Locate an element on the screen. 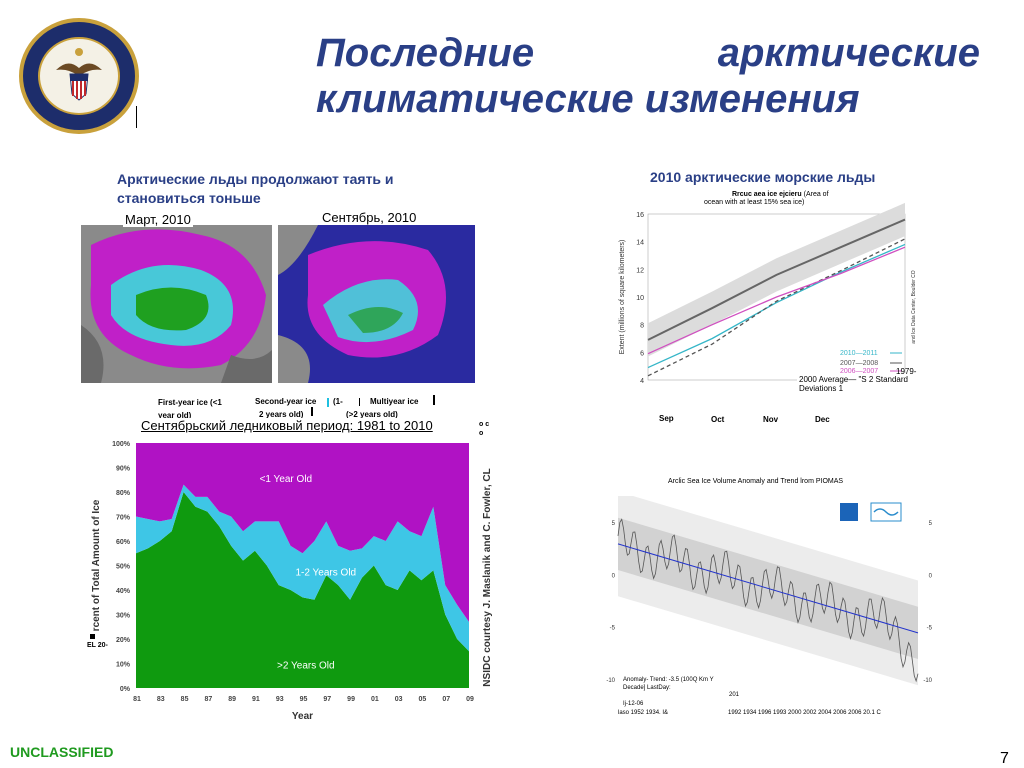  volume-trend-line is located at coordinates (768, 588).